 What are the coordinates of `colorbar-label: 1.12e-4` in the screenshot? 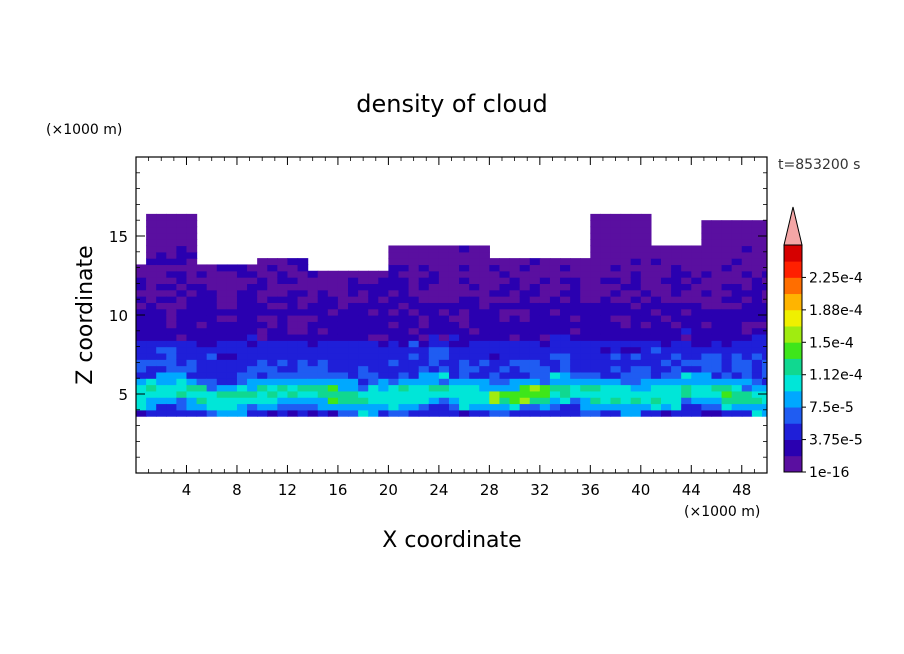 It's located at (836, 376).